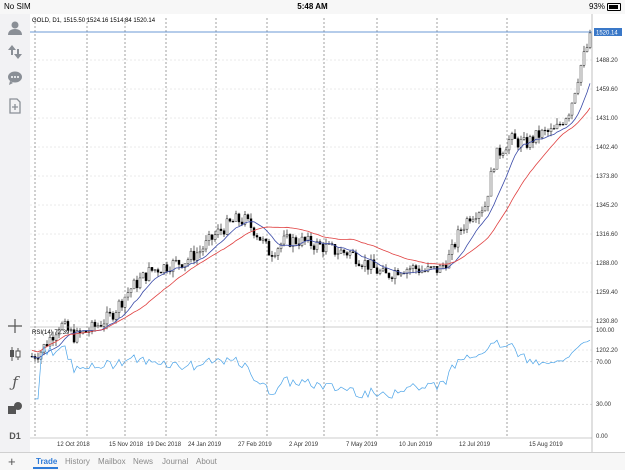  What do you see at coordinates (175, 461) in the screenshot?
I see `tab-journal: Journal` at bounding box center [175, 461].